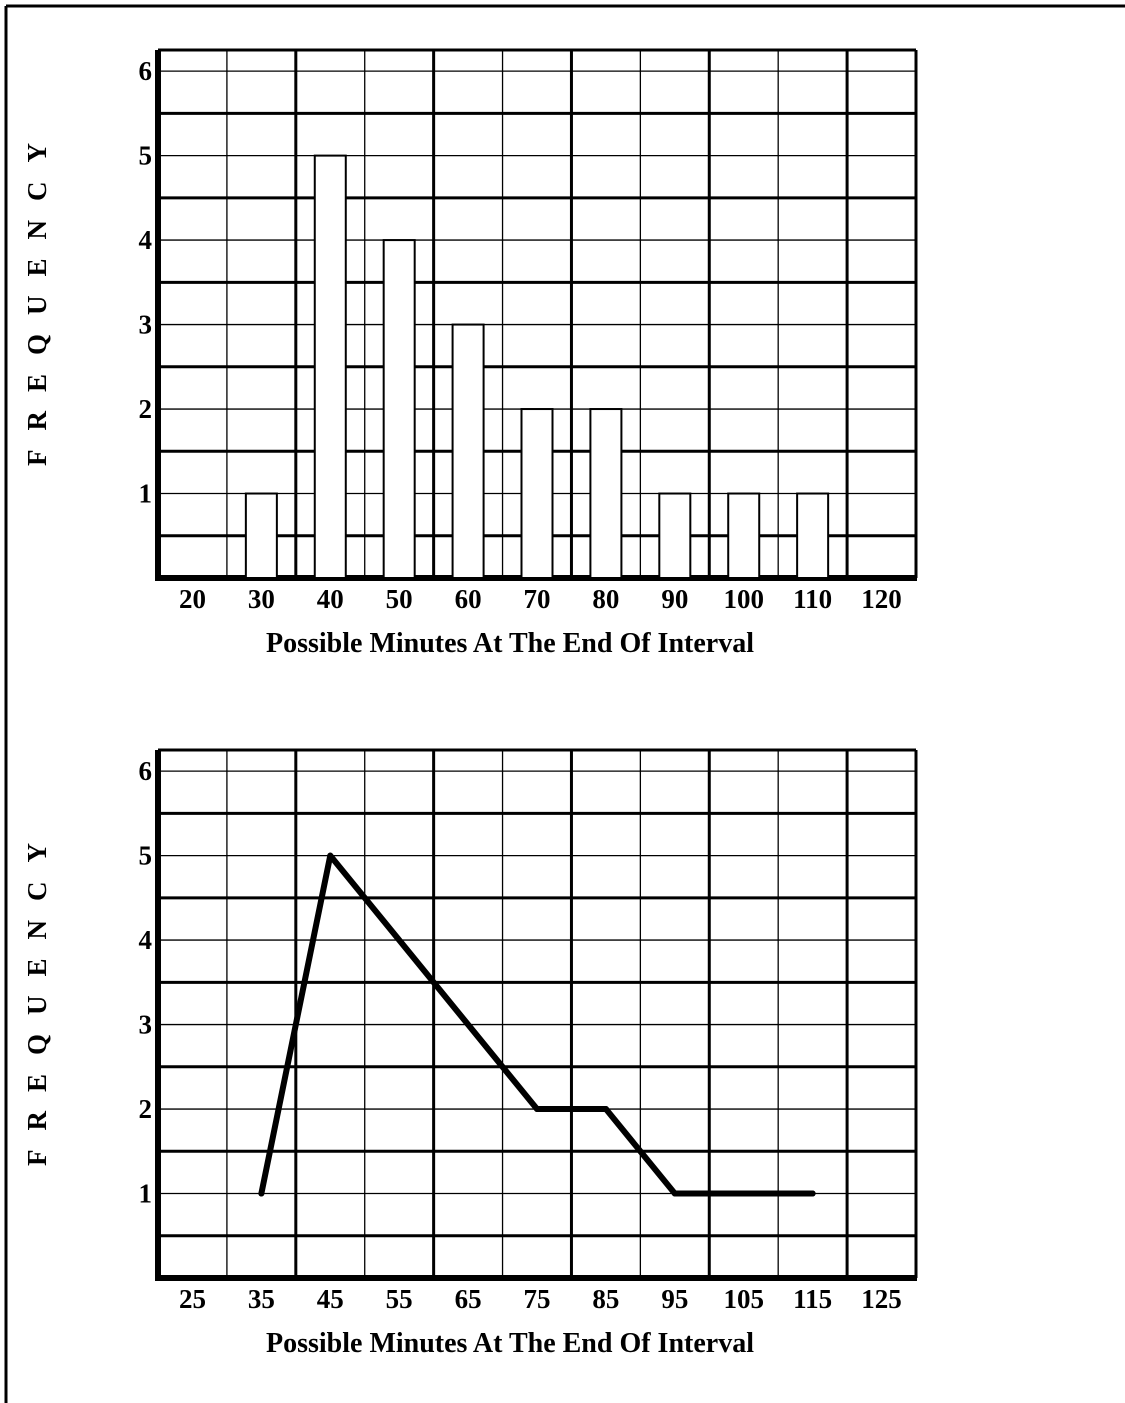  I want to click on x-tick-label: 80, so click(605, 599).